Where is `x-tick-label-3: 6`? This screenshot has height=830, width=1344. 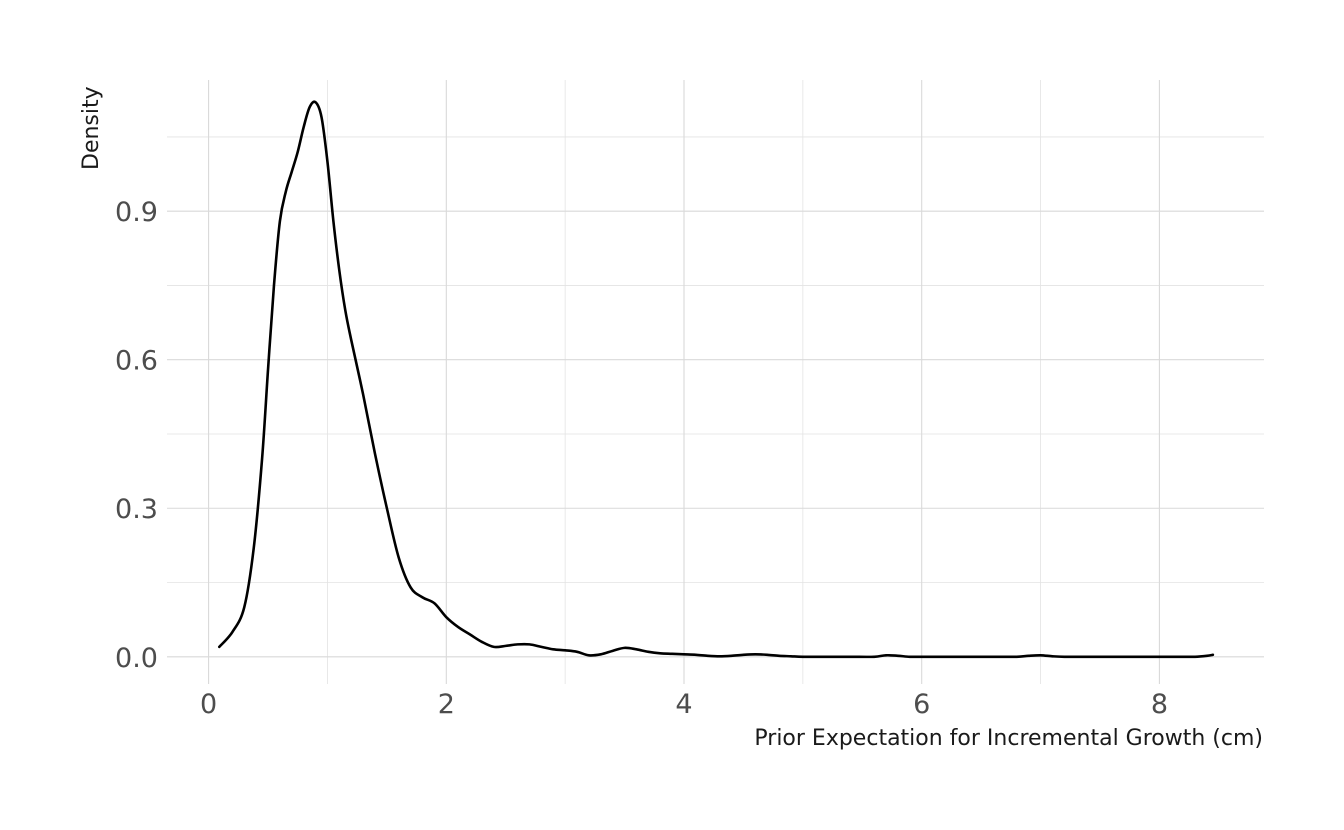 x-tick-label-3: 6 is located at coordinates (921, 704).